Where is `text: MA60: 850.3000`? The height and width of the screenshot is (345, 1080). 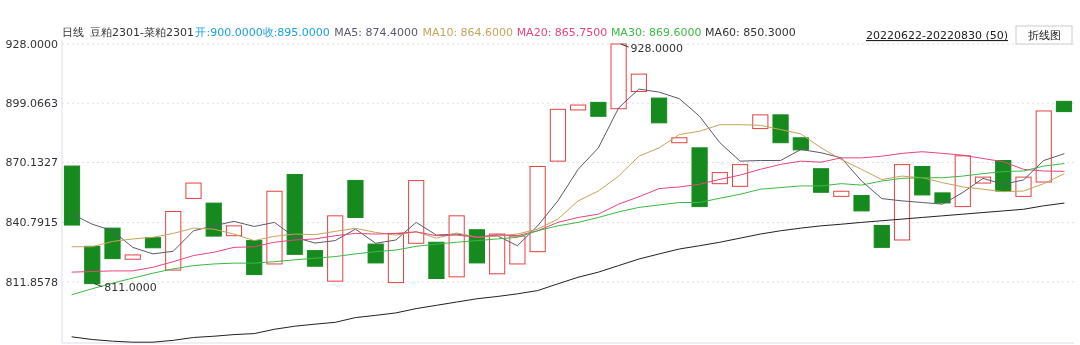
text: MA60: 850.3000 is located at coordinates (750, 32).